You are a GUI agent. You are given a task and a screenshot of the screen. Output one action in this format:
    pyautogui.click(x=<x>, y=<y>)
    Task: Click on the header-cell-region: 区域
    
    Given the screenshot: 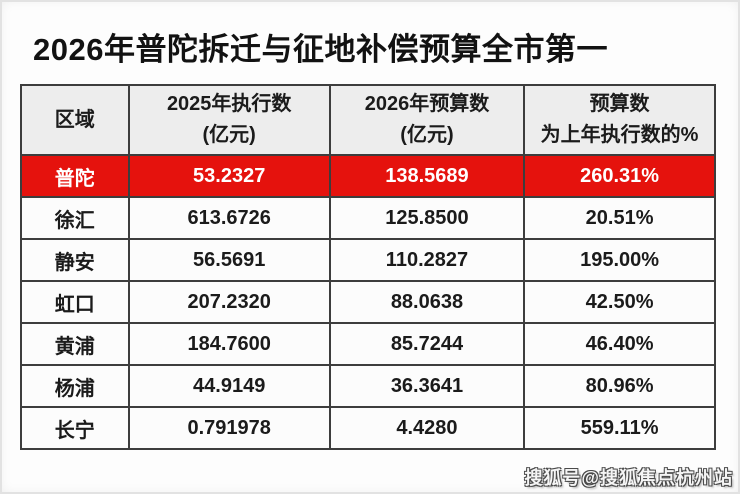 What is the action you would take?
    pyautogui.click(x=75, y=120)
    